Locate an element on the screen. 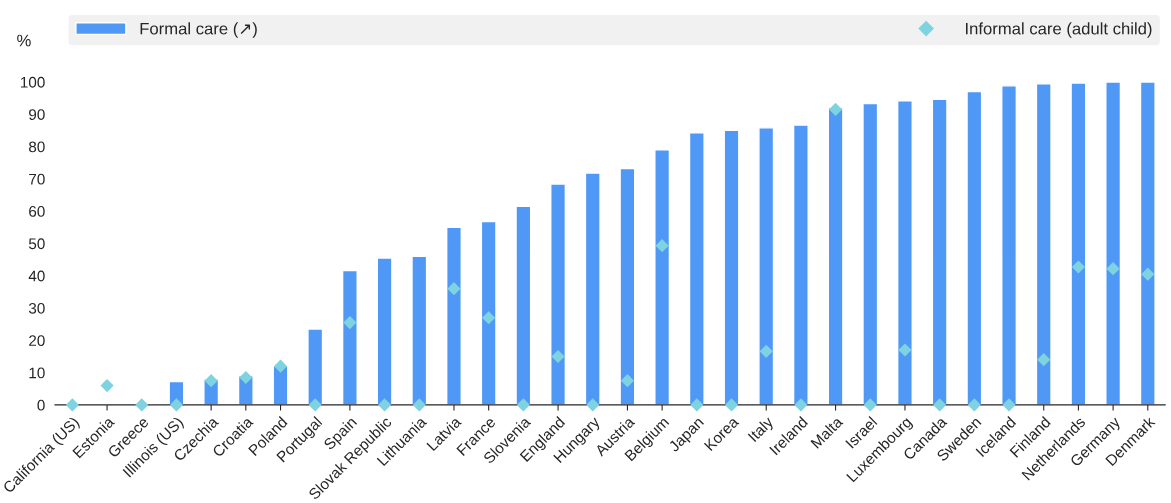  y-tick-label: 80 is located at coordinates (36, 147).